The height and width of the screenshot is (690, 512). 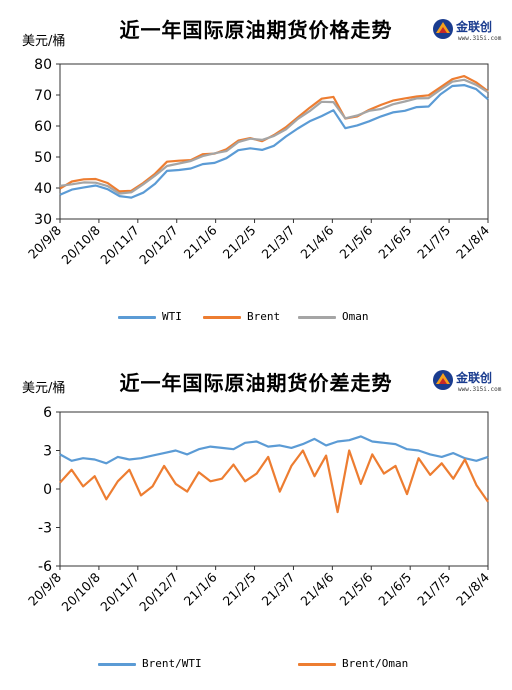 I want to click on chart-title: 近一年国际原油期货价格走势, so click(x=256, y=30).